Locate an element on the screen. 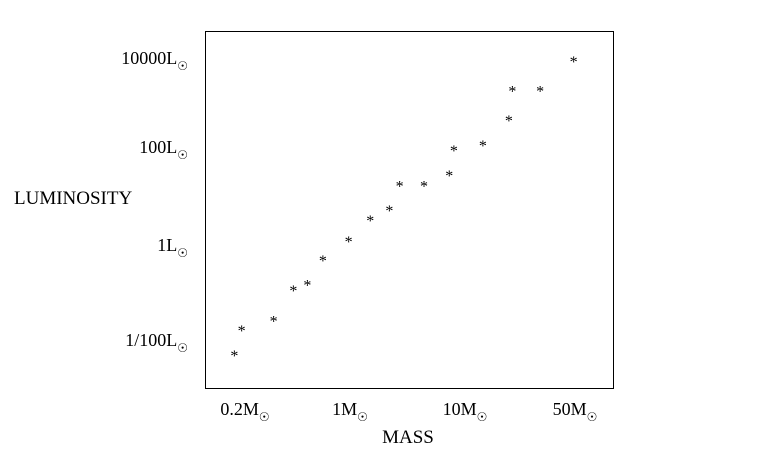  tick-text: 50M is located at coordinates (569, 409).